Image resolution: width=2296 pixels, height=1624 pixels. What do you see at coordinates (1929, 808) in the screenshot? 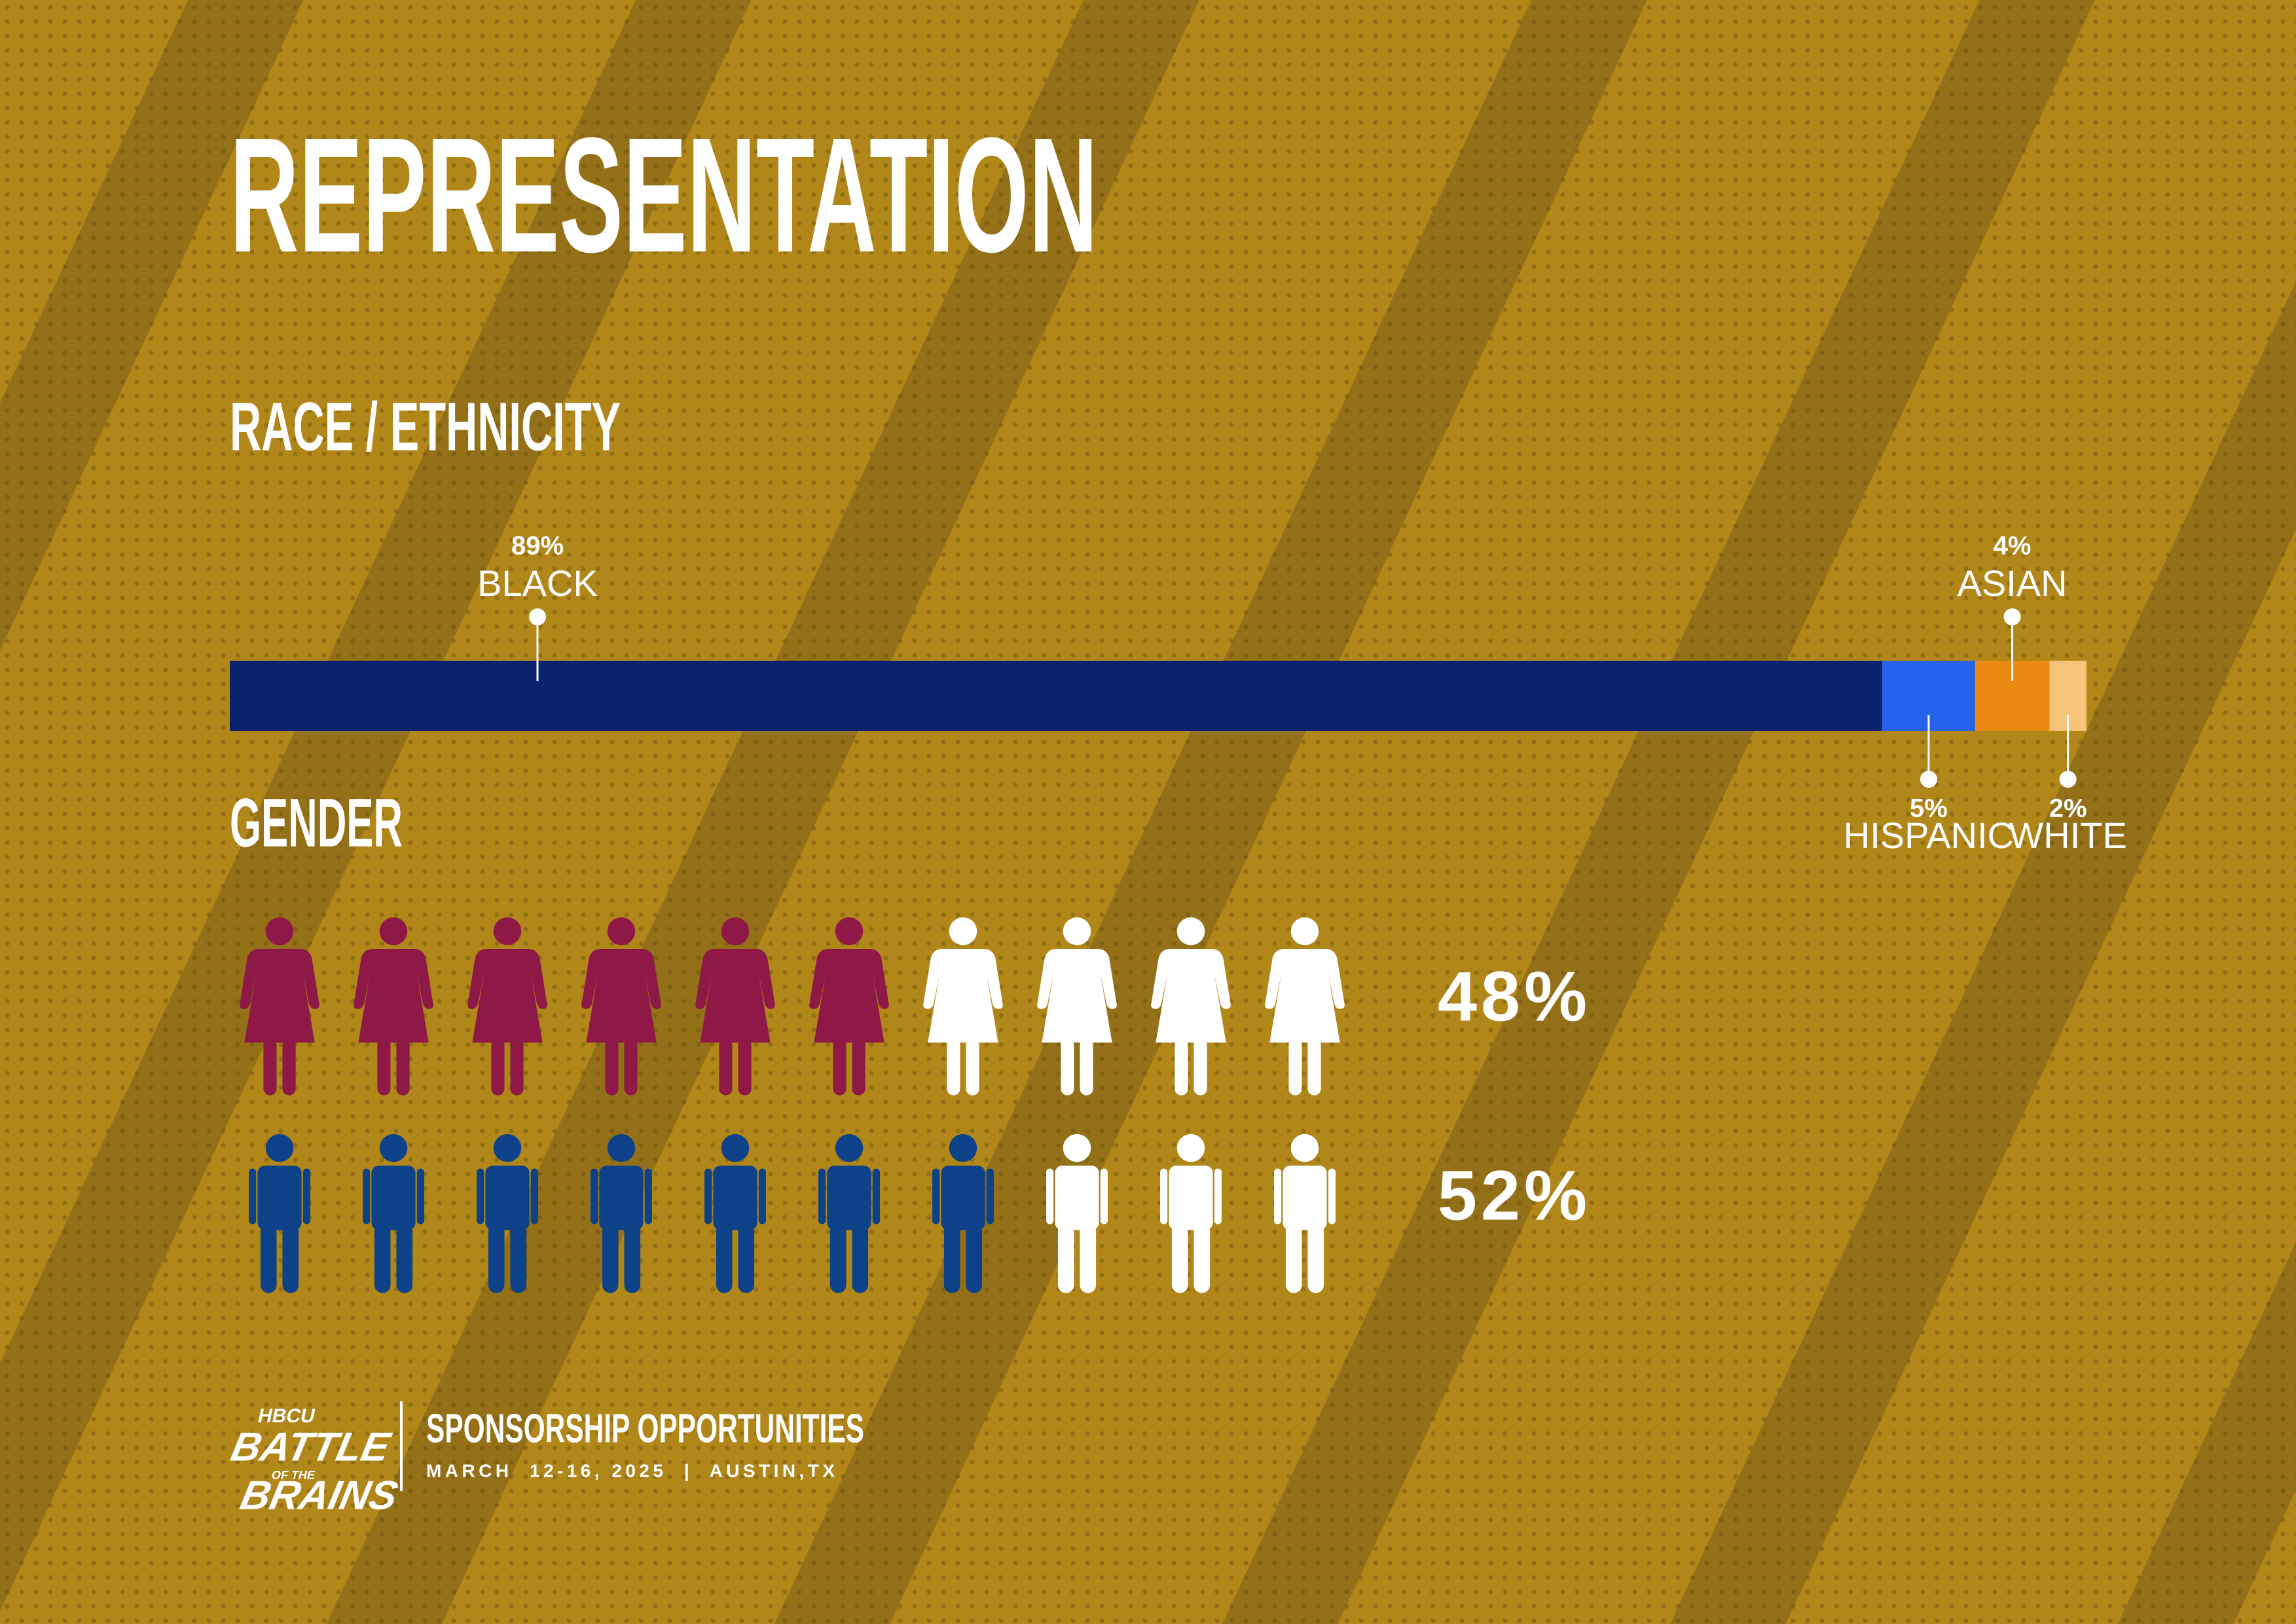
I see `value-label: 5%` at bounding box center [1929, 808].